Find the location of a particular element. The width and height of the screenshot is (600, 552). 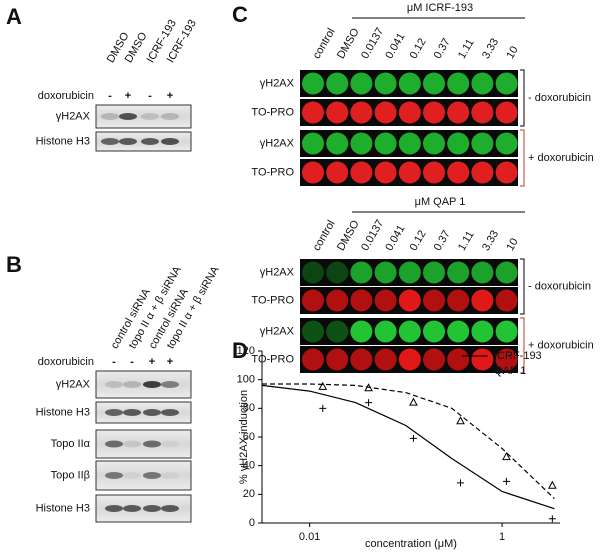

plate-header: μM ICRF-193 is located at coordinates (440, 8).